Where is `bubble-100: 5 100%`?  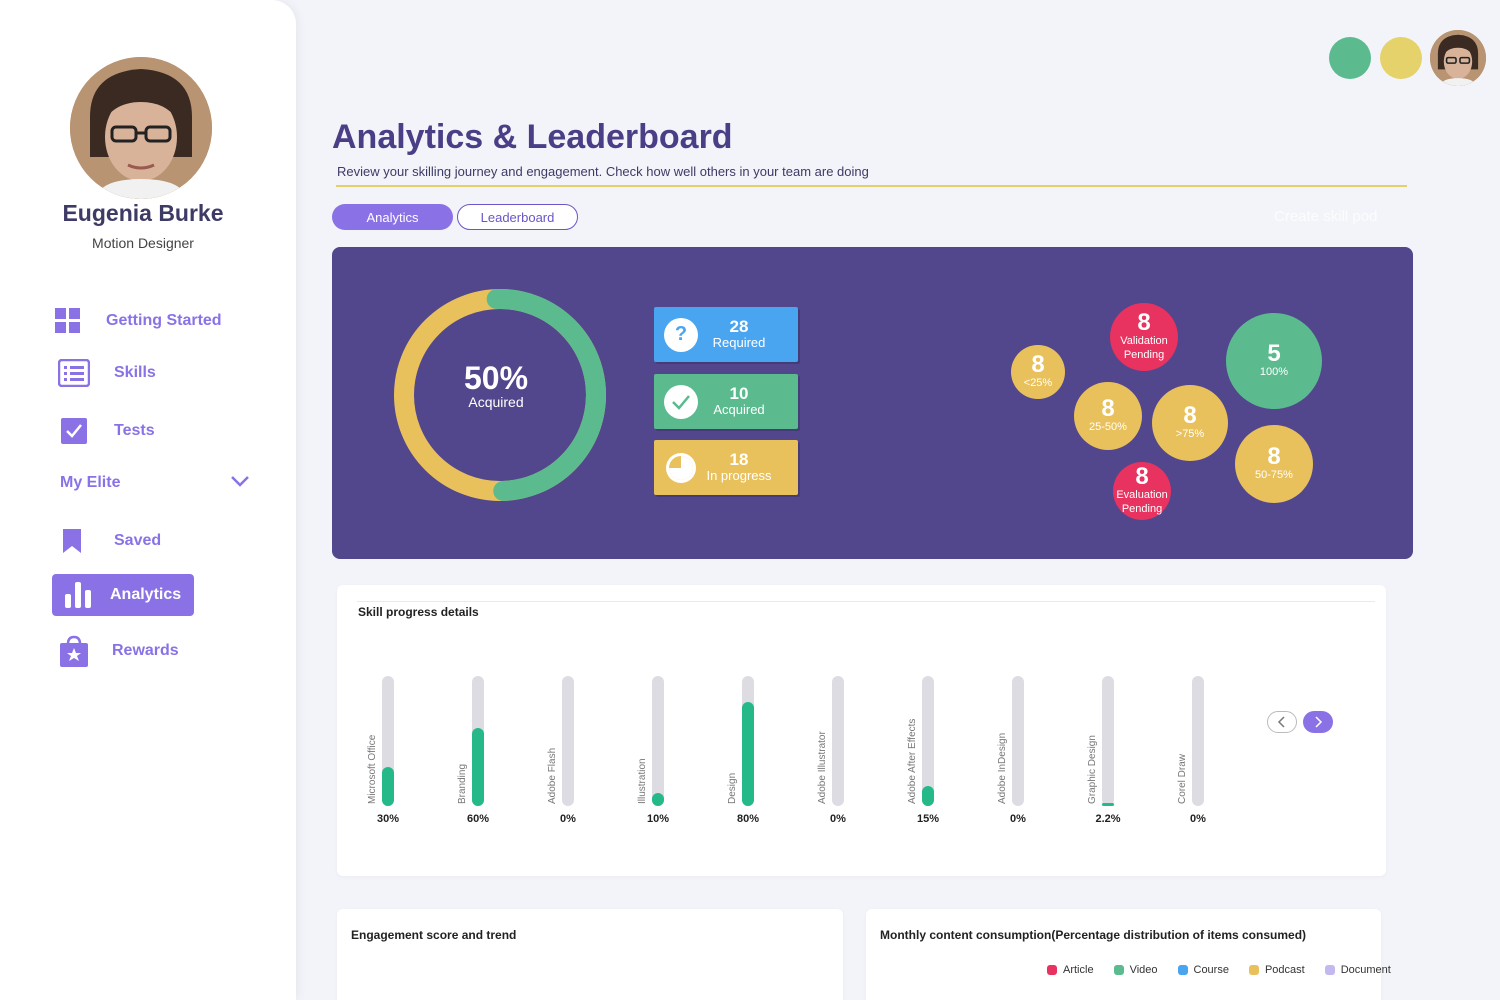
bubble-100: 5 100% is located at coordinates (1274, 361).